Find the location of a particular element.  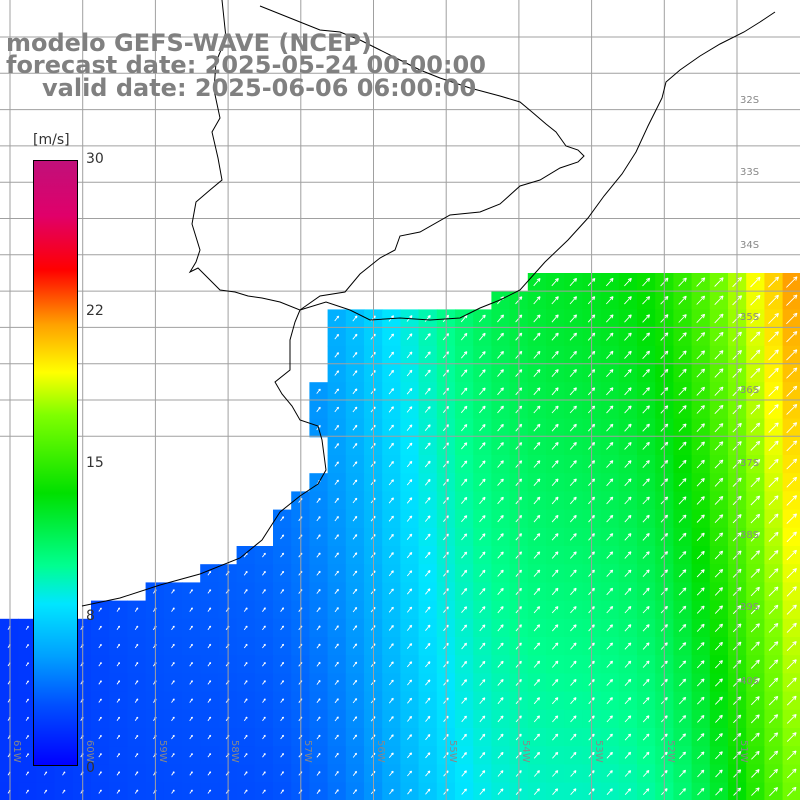

title-forecast-date: forecast date: 2025-05-24 00:00:00 is located at coordinates (246, 65).